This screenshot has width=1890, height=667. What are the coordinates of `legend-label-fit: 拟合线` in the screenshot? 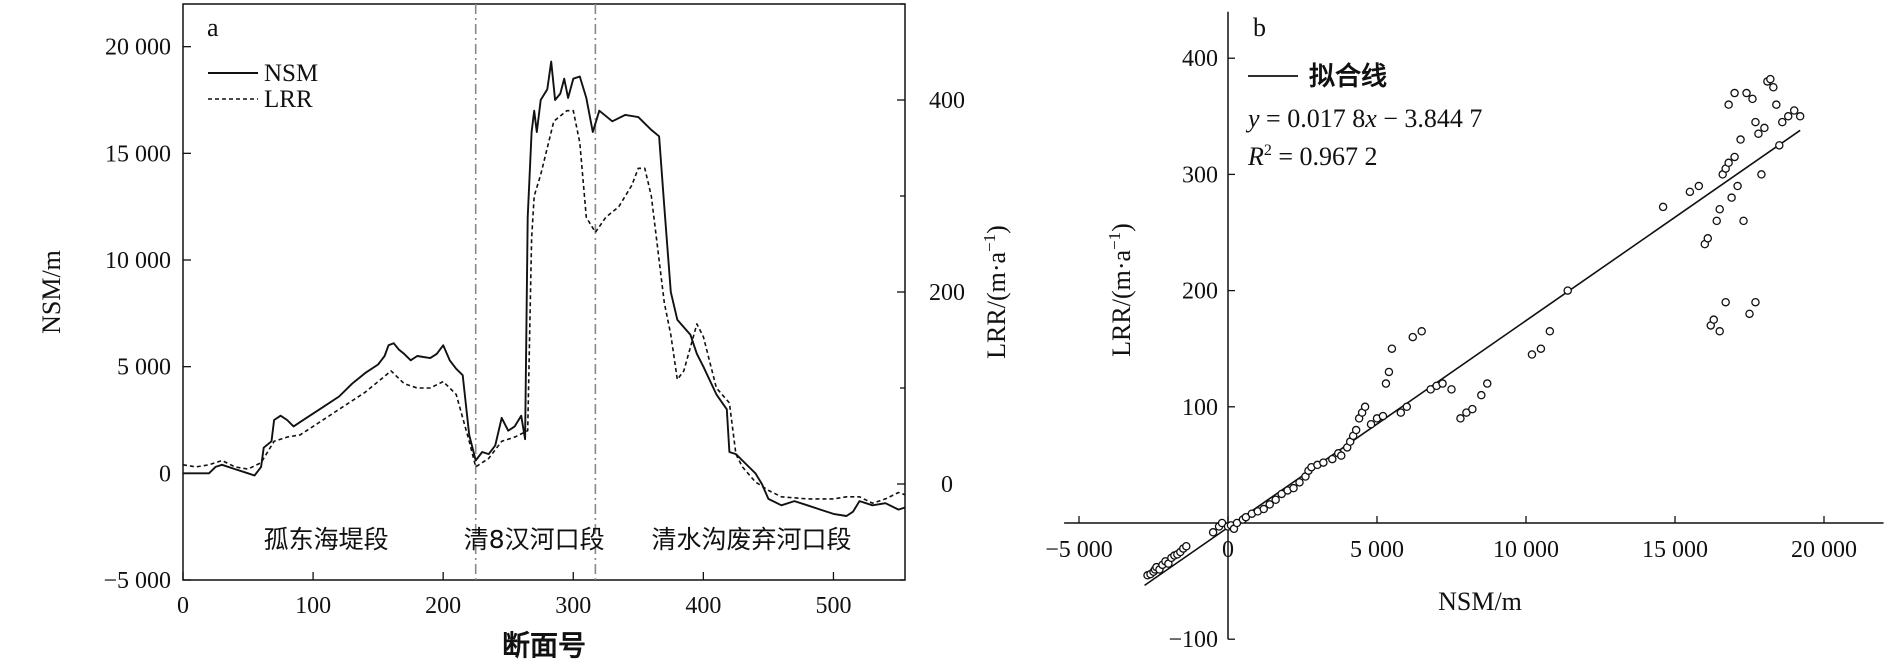 It's located at (1348, 76).